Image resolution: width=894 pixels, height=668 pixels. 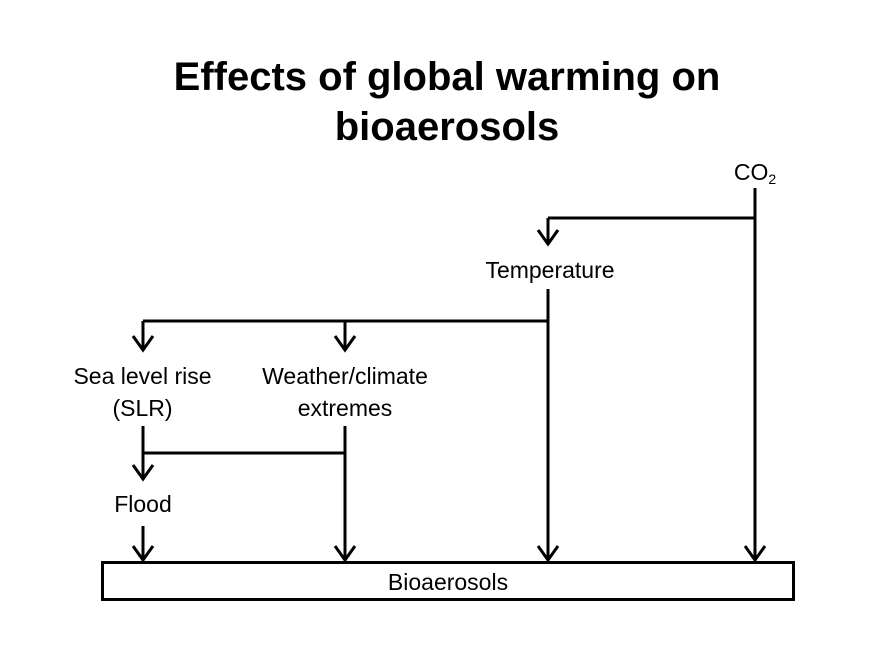 I want to click on temp-to-bioaerosols-arrow, so click(x=548, y=554).